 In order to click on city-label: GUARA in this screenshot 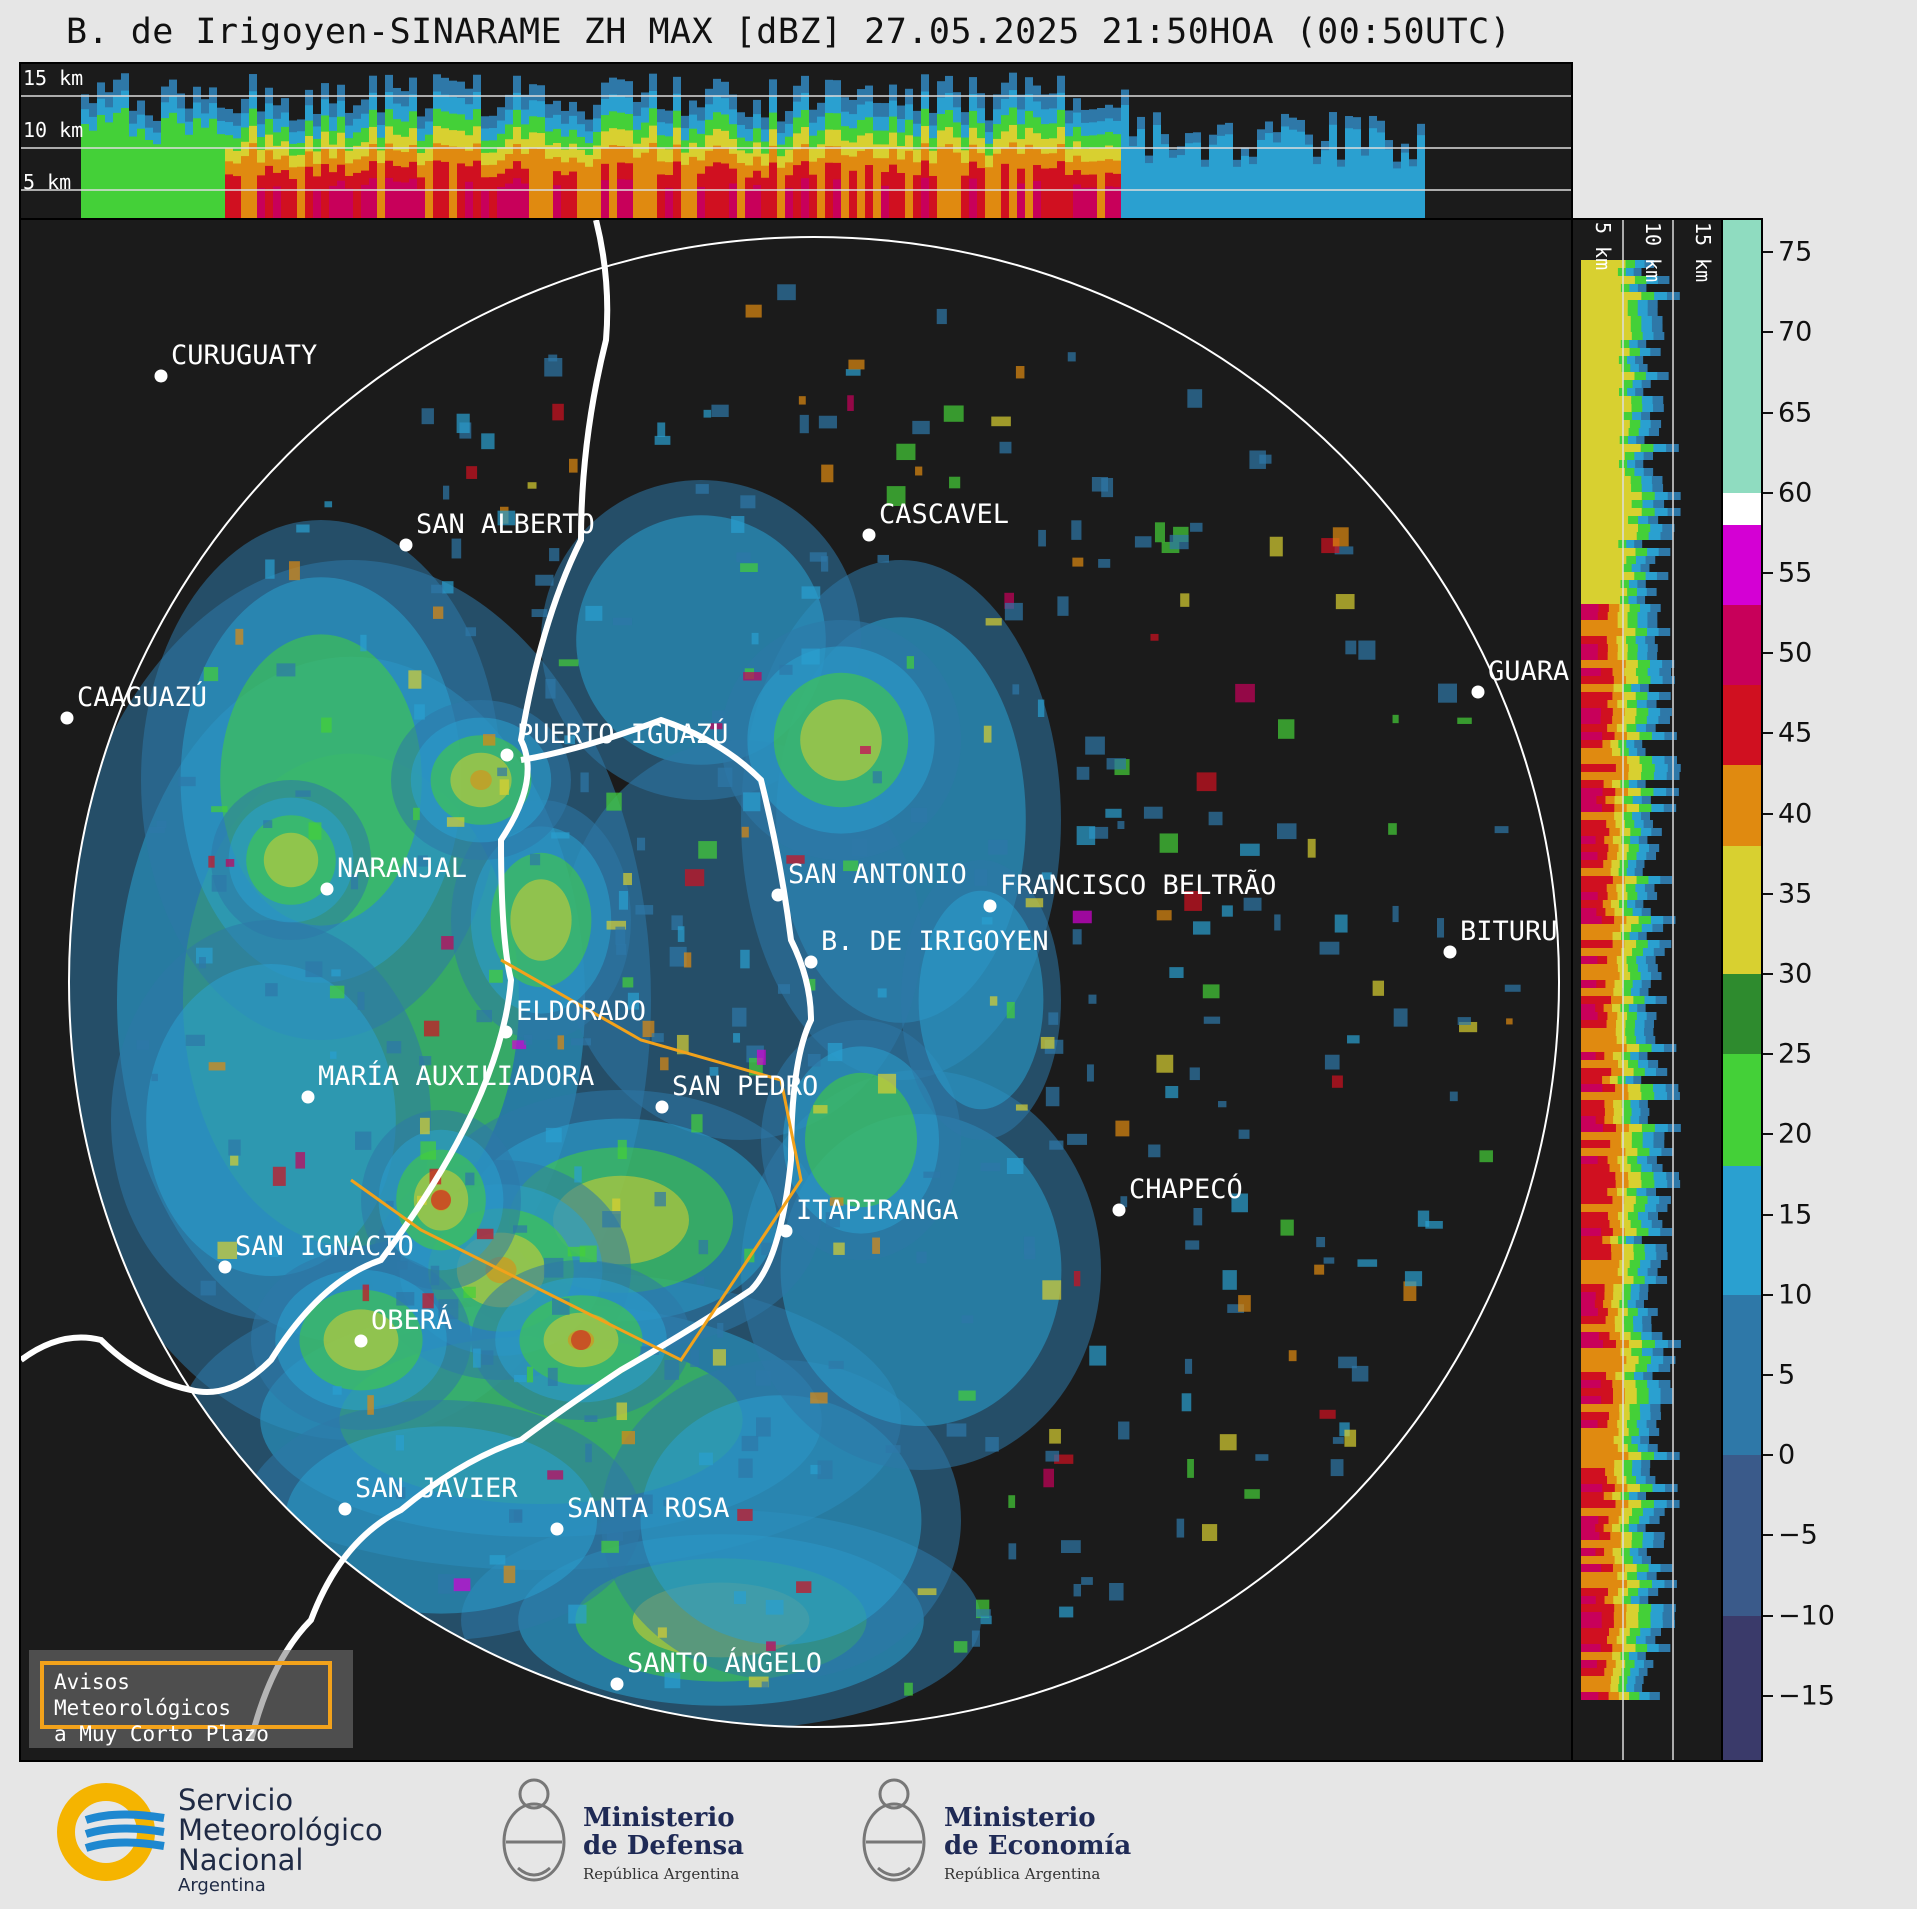, I will do `click(1529, 671)`.